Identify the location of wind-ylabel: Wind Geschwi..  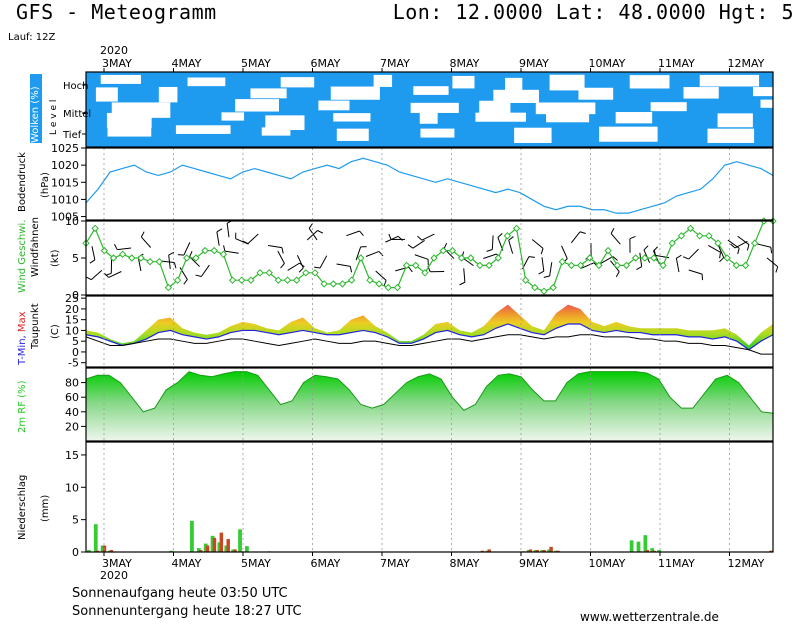
(22, 256).